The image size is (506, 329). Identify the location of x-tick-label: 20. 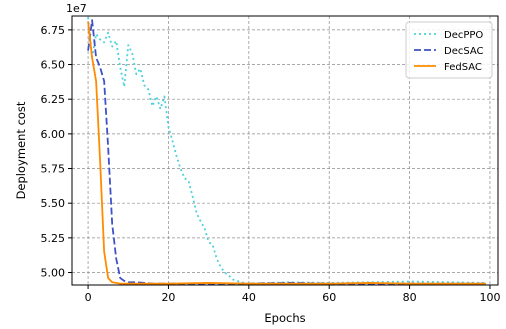
(168, 297).